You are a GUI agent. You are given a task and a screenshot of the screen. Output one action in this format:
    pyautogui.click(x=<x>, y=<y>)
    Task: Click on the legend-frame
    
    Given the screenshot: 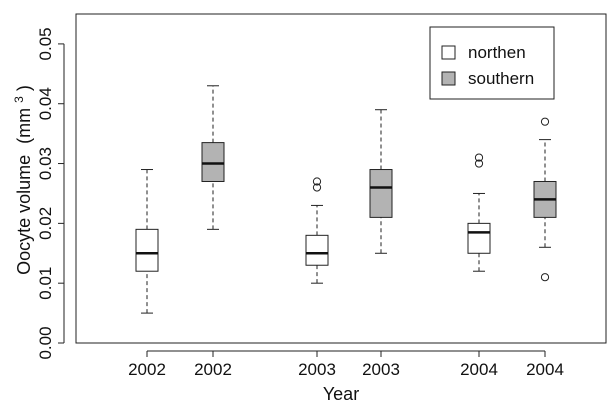 What is the action you would take?
    pyautogui.click(x=492, y=63)
    